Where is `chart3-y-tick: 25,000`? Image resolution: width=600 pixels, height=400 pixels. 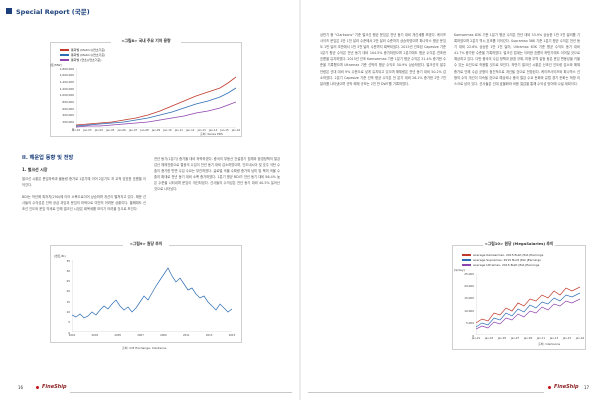 chart3-y-tick: 25,000 is located at coordinates (469, 273).